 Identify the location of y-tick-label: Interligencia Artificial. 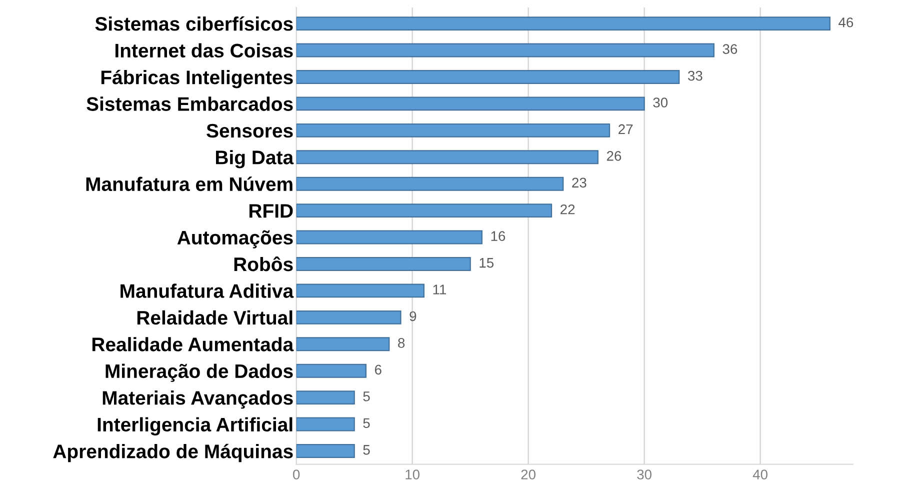
(195, 426).